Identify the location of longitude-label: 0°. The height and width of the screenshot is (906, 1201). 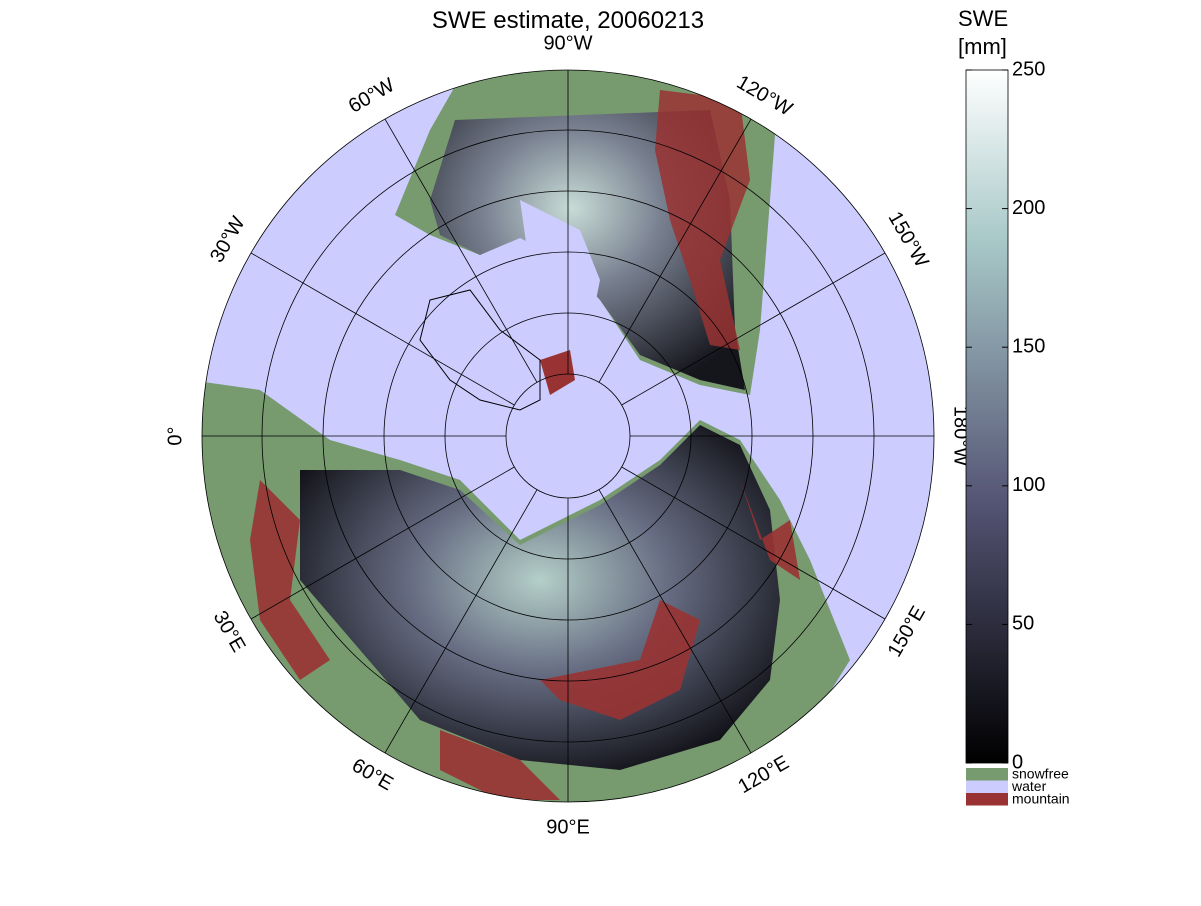
(175, 435).